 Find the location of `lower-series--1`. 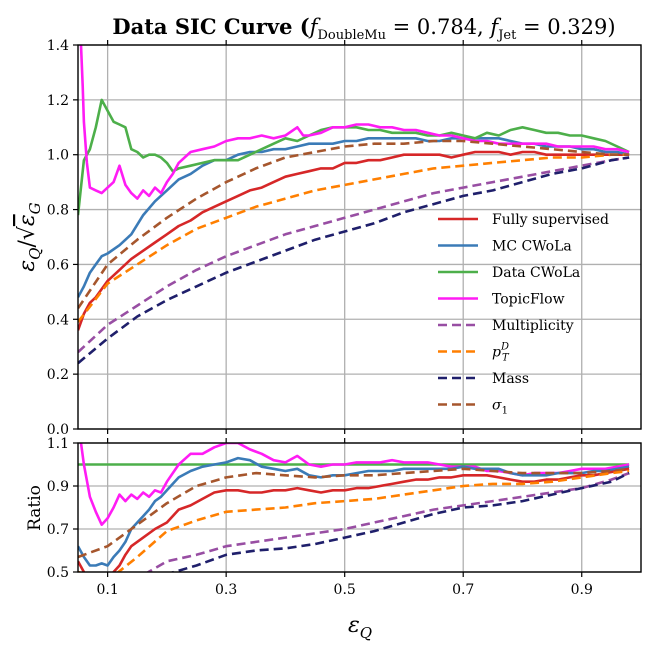

lower-series--1 is located at coordinates (354, 513).